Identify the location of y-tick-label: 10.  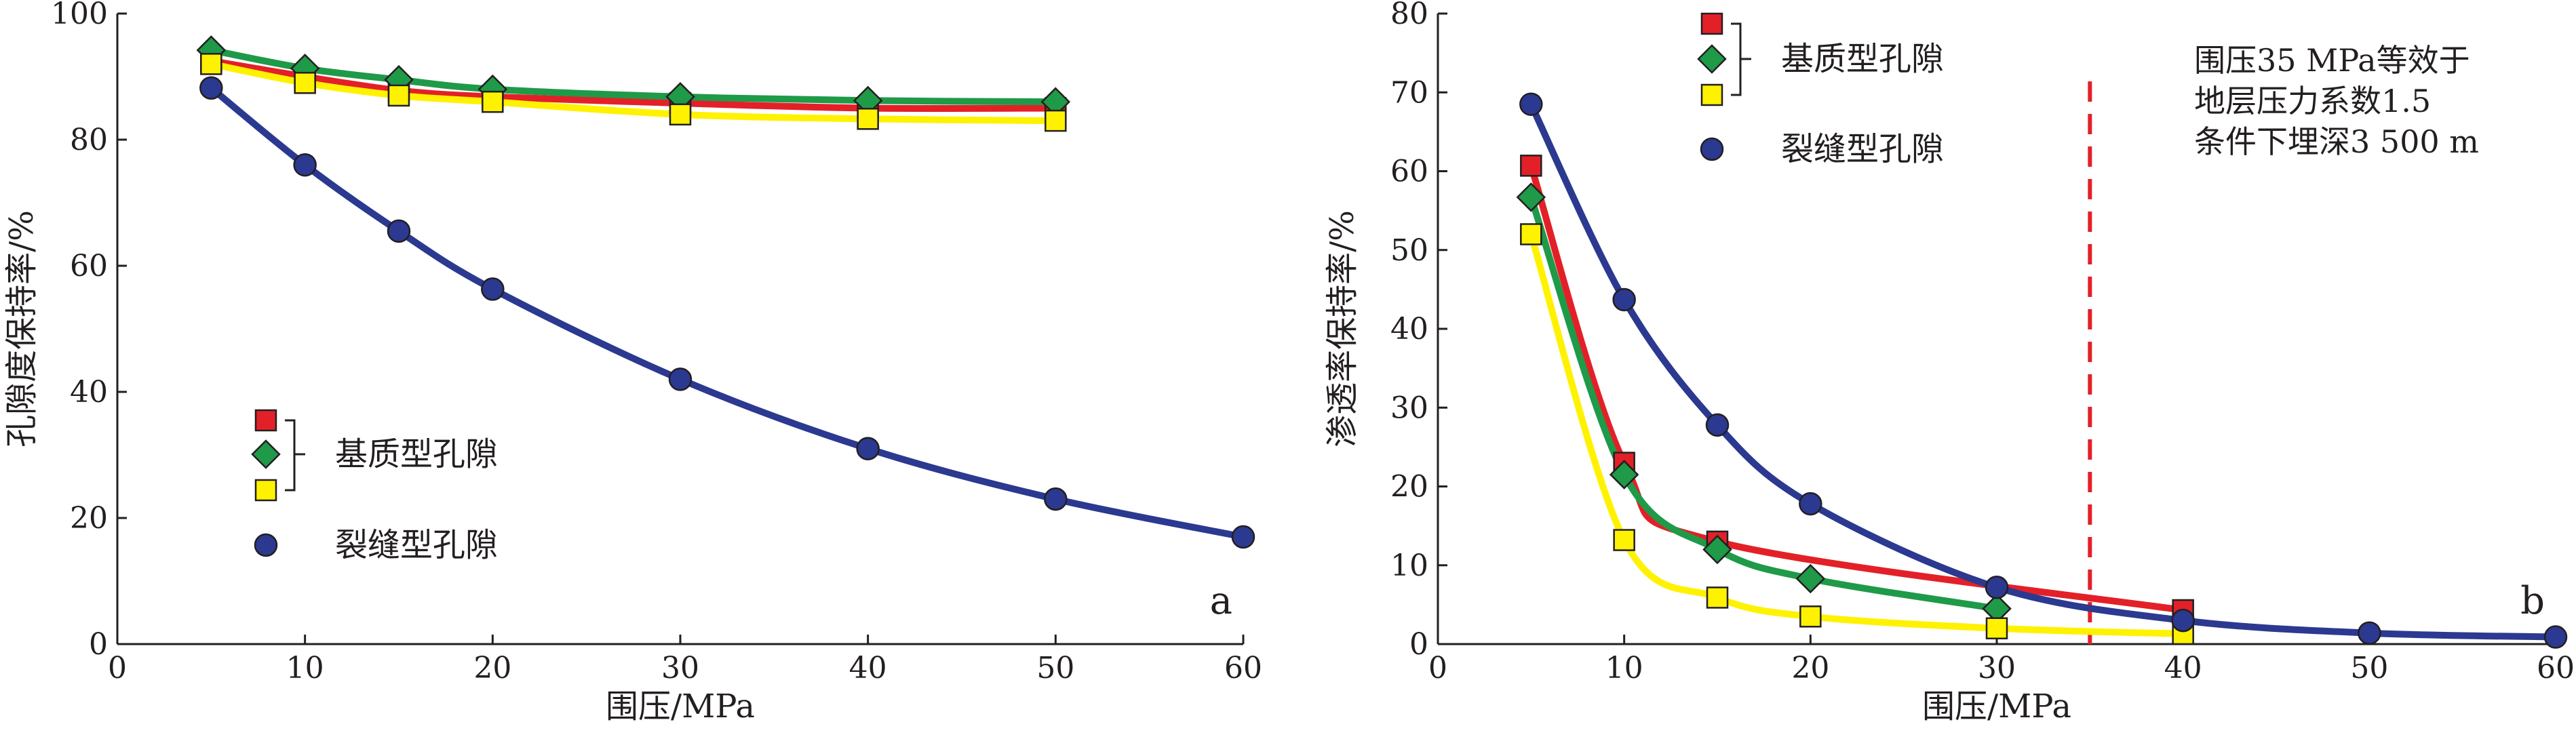
(1409, 565).